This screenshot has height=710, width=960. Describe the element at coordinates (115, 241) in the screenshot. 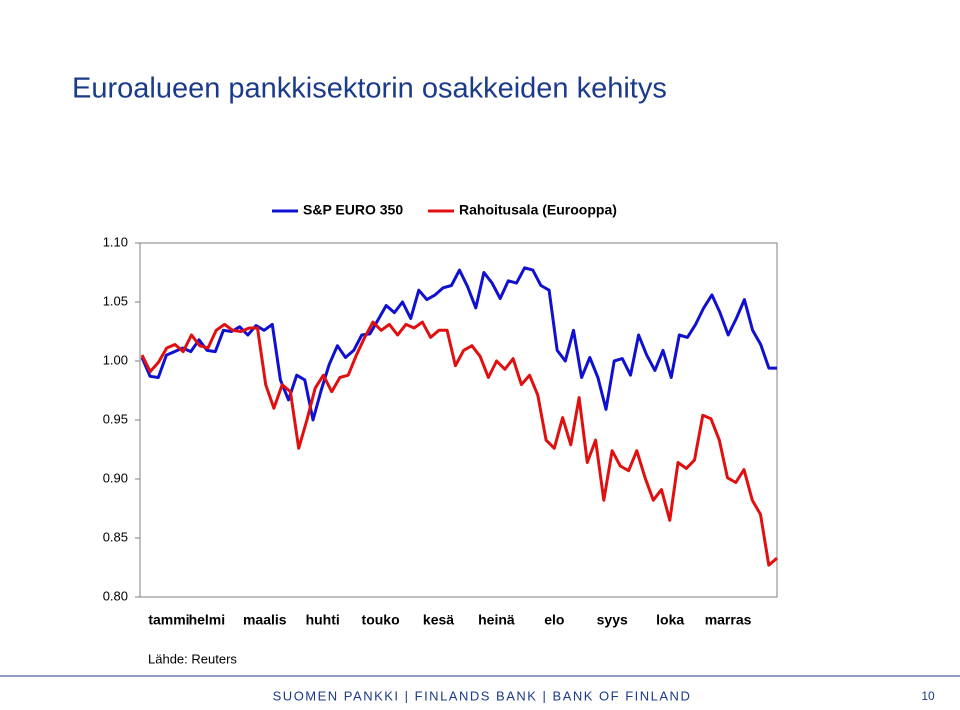

I see `y-tick-label: 1.10` at that location.